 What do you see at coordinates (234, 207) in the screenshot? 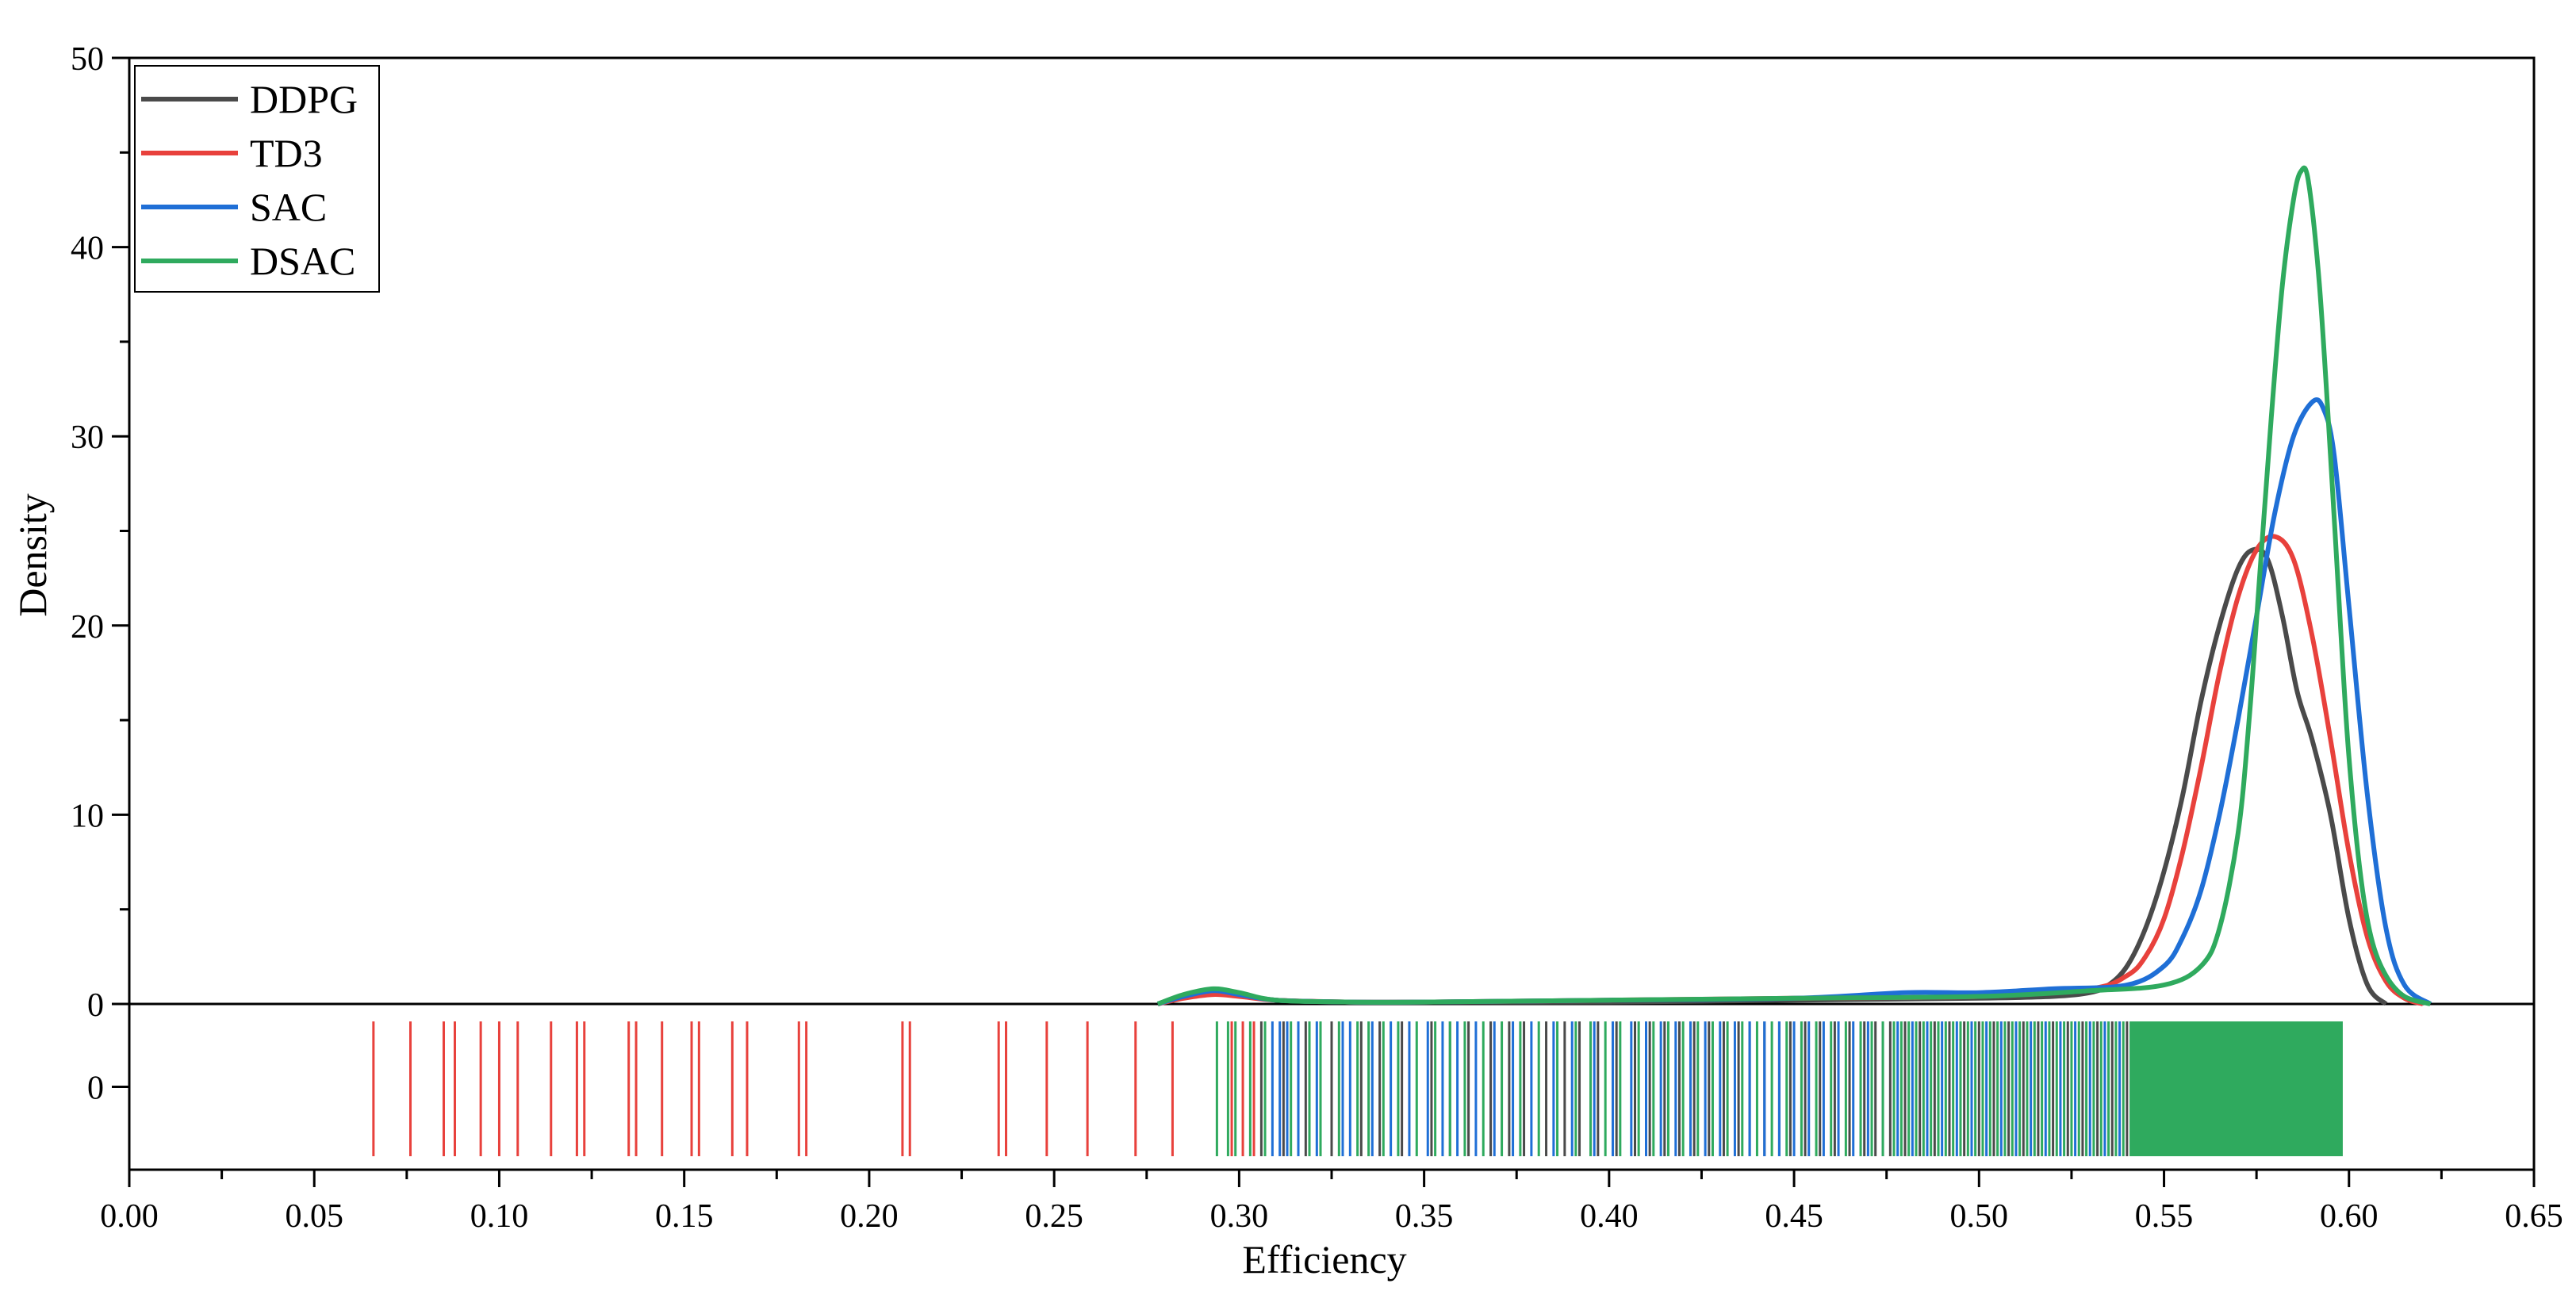
I see `legend-item-sac: SAC` at bounding box center [234, 207].